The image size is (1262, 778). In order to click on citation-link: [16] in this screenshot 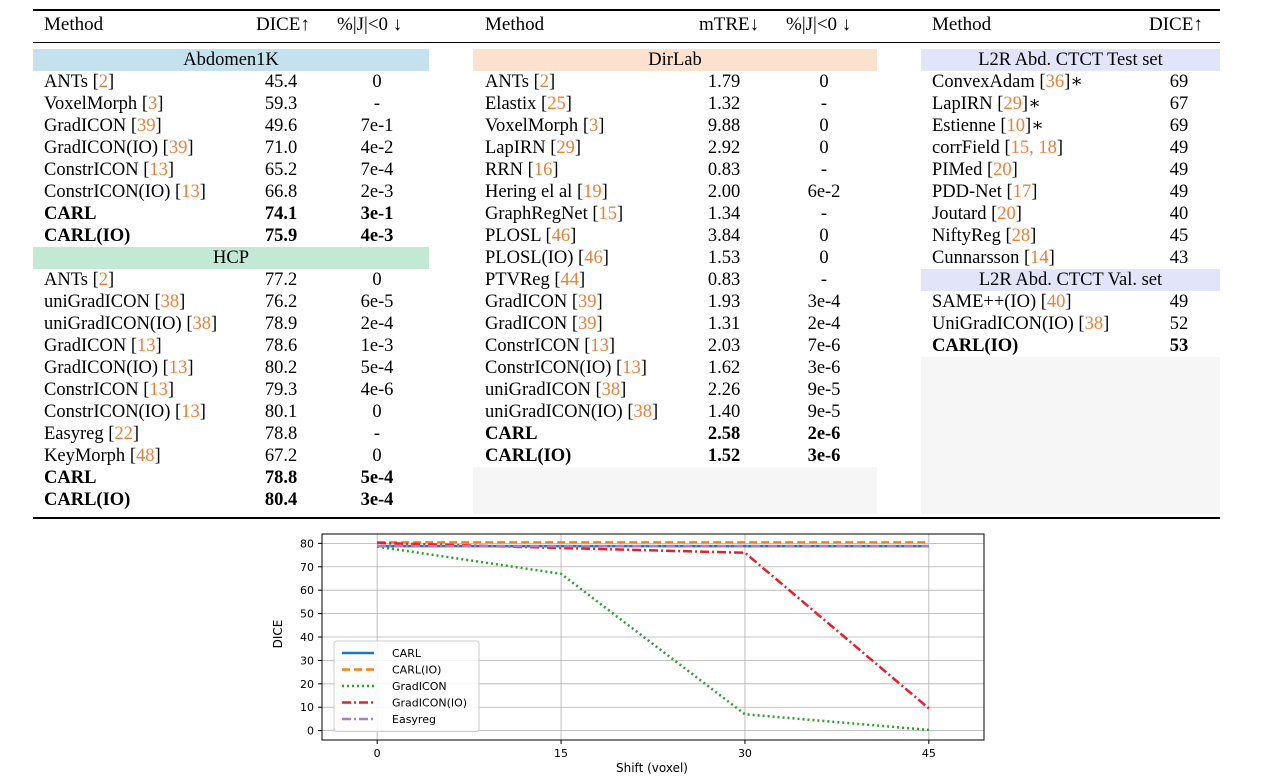, I will do `click(541, 170)`.